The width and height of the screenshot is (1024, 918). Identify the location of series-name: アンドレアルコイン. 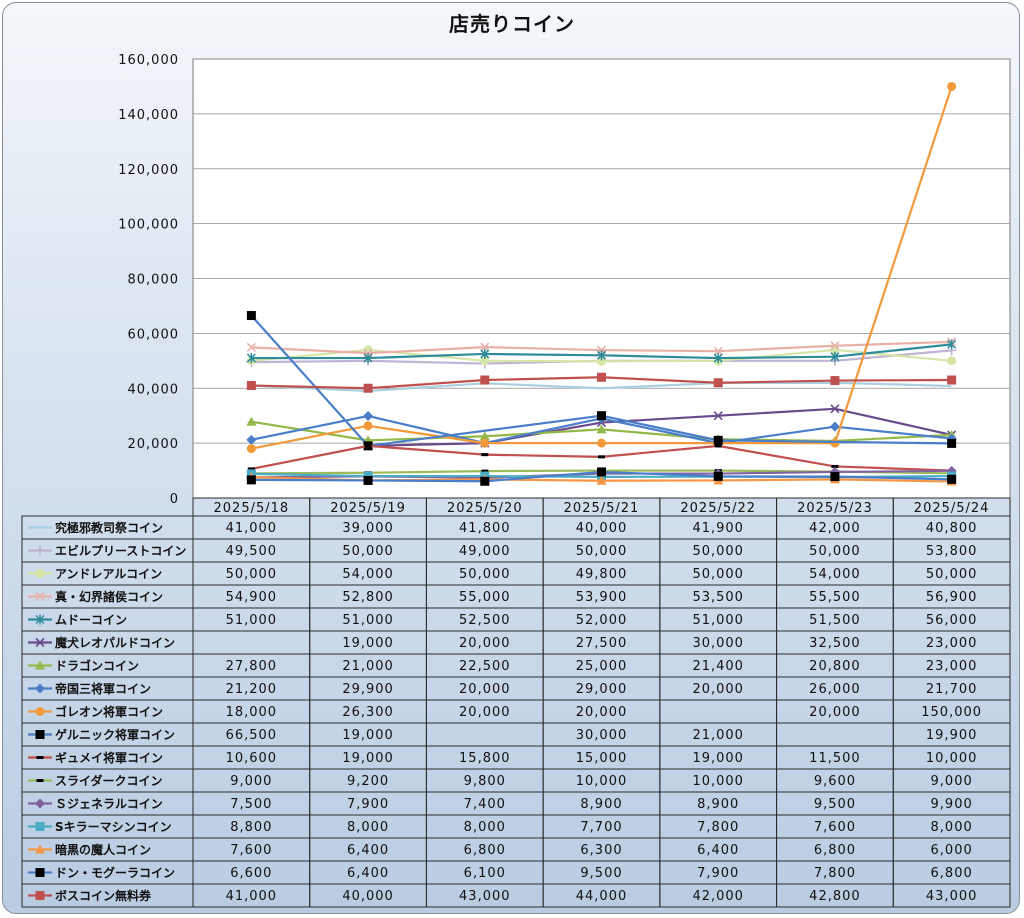
(108, 574).